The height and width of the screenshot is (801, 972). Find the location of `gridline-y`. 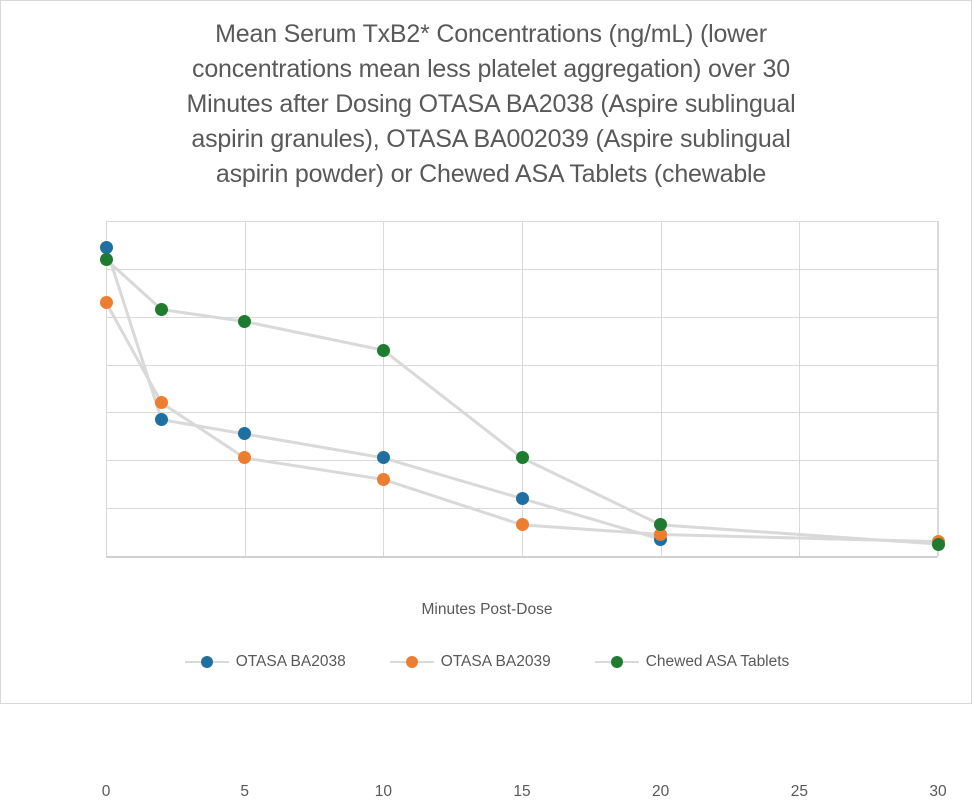

gridline-y is located at coordinates (522, 557).